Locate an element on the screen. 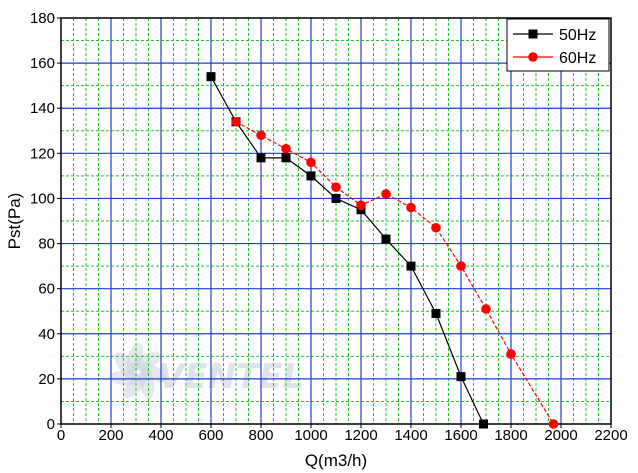  x-tick-label: 2200 is located at coordinates (610, 435).